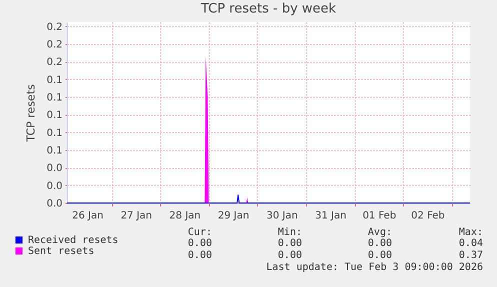 The image size is (497, 287). What do you see at coordinates (282, 216) in the screenshot?
I see `x-tick-label: 30 Jan` at bounding box center [282, 216].